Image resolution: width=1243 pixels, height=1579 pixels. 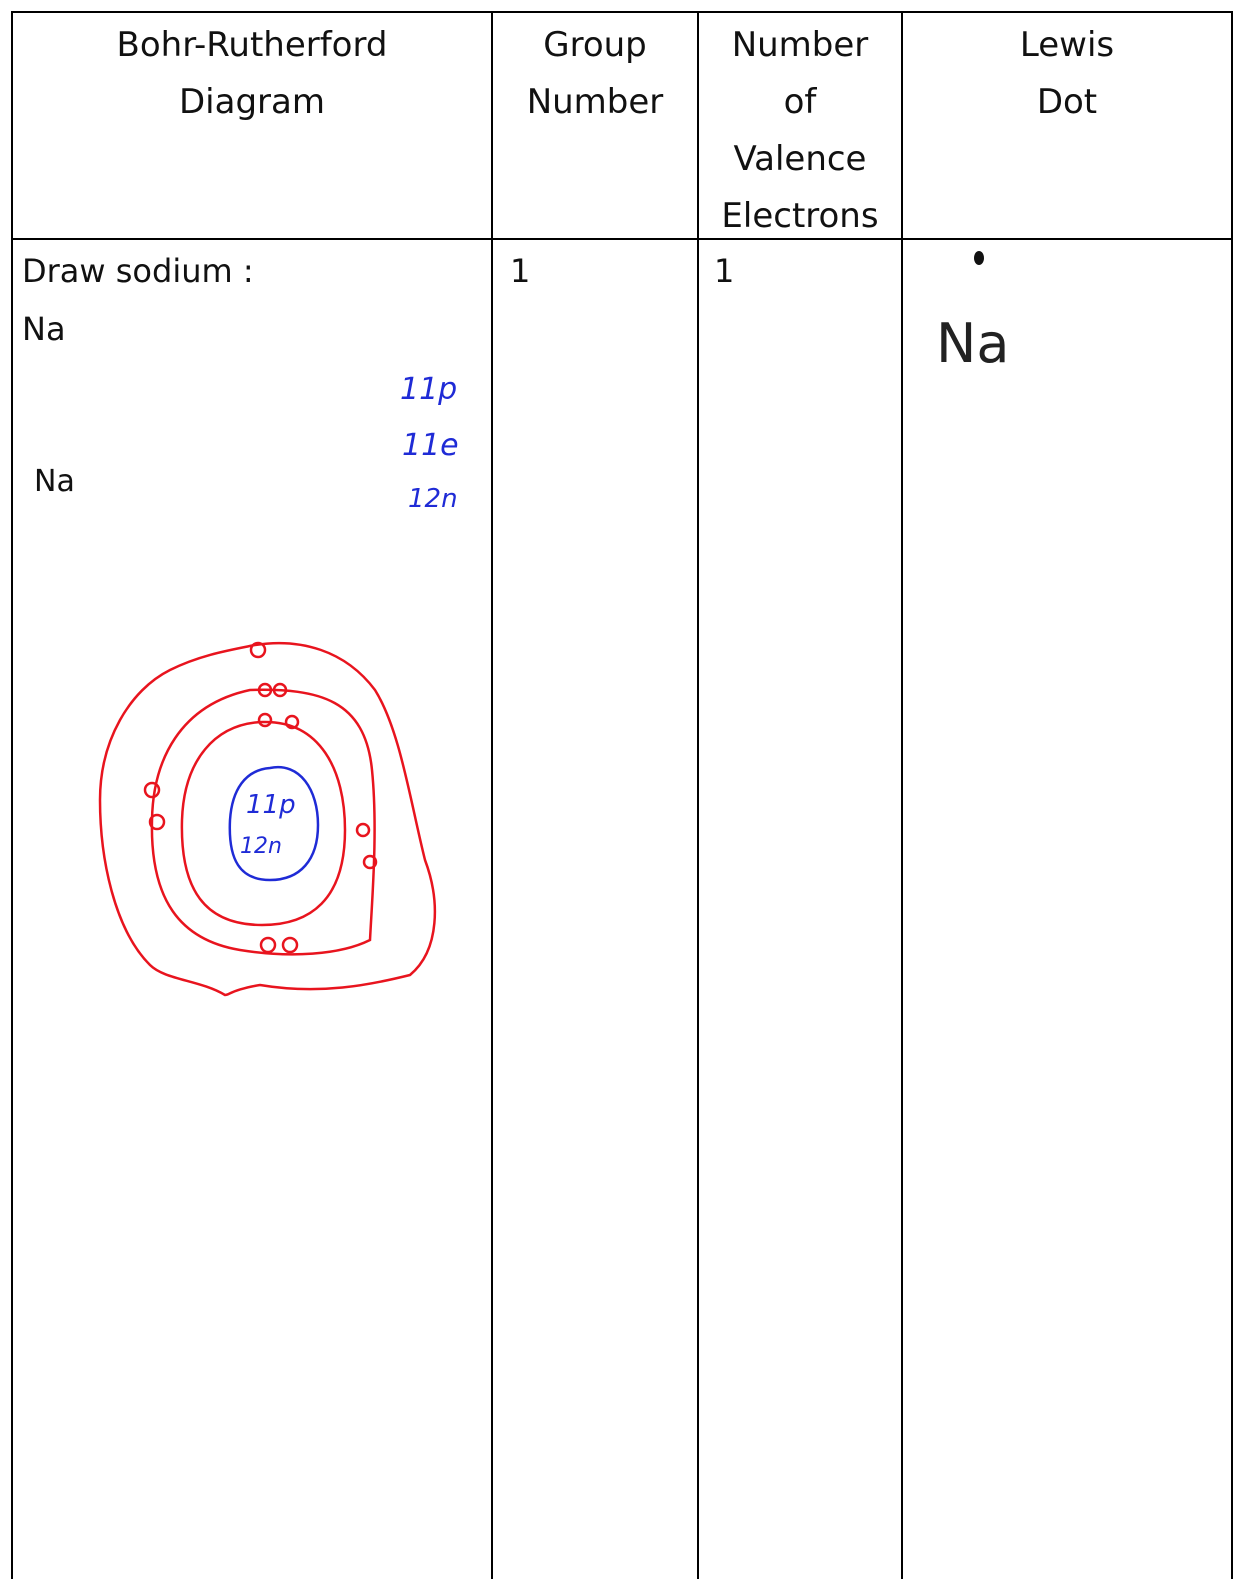 What do you see at coordinates (595, 45) in the screenshot?
I see `header-text: Group` at bounding box center [595, 45].